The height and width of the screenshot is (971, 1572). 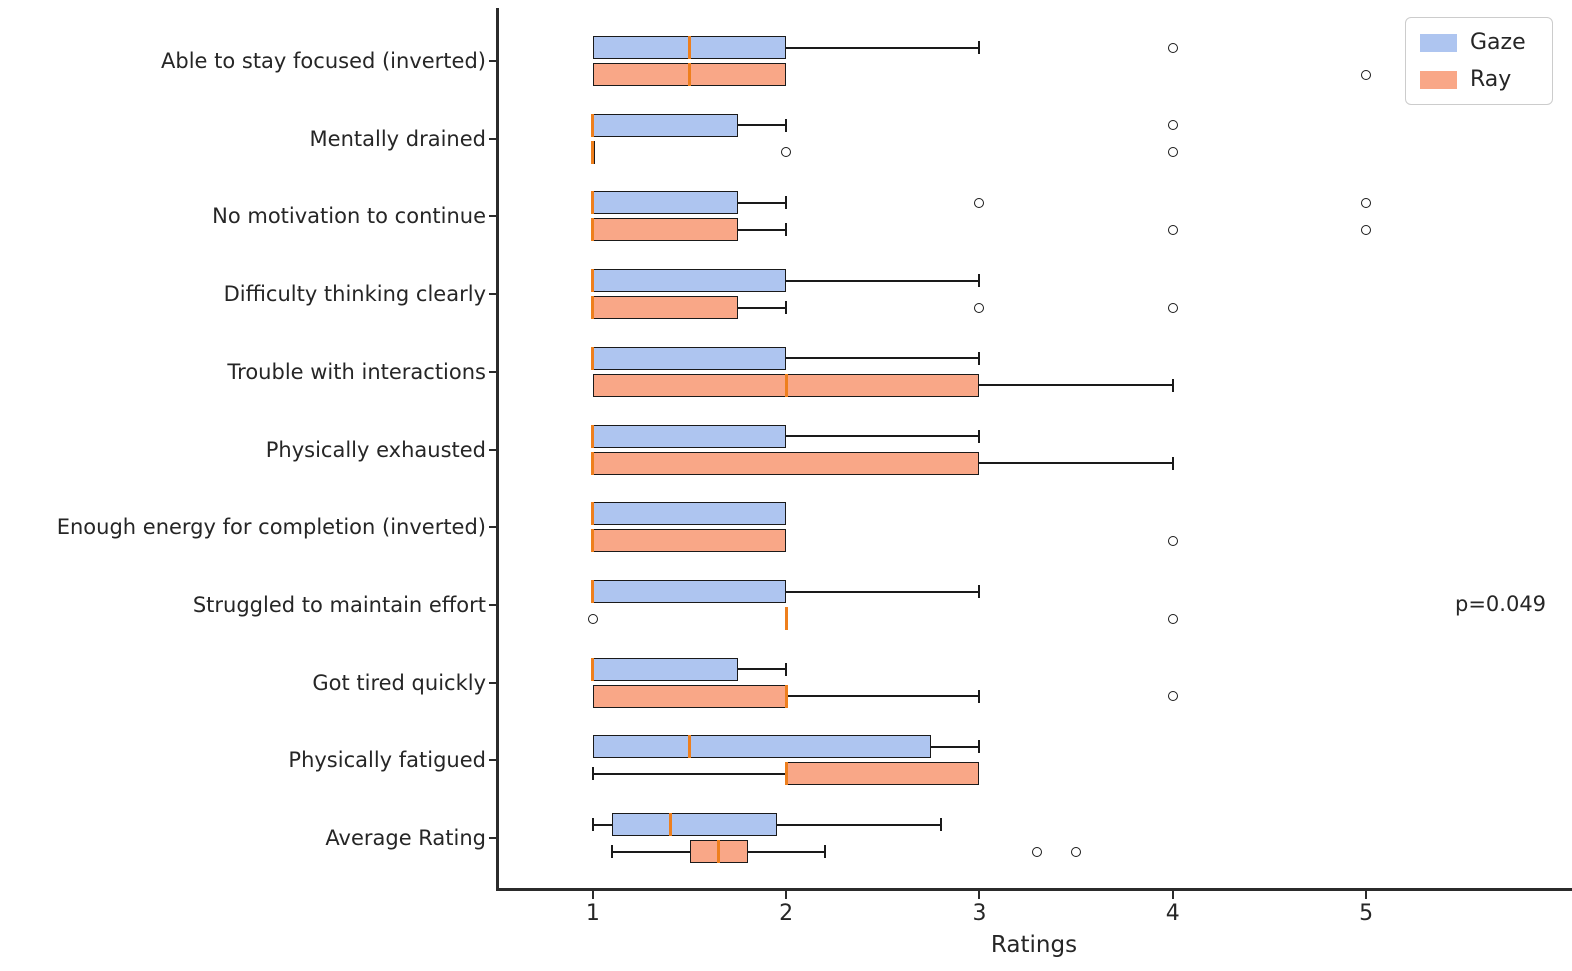 What do you see at coordinates (786, 913) in the screenshot?
I see `x-tick-label: 2` at bounding box center [786, 913].